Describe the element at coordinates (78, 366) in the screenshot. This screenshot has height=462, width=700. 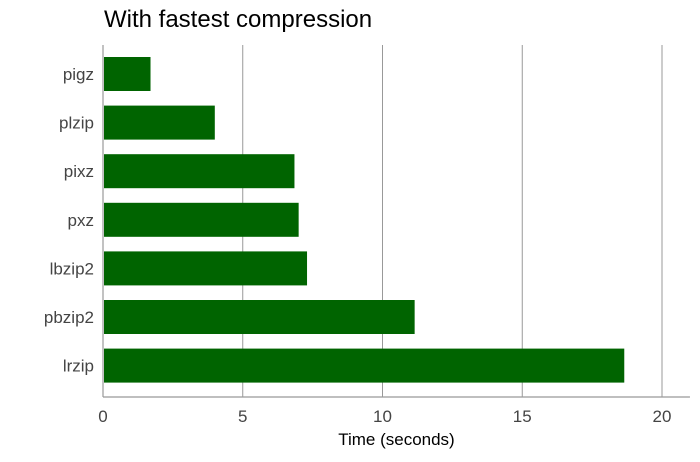
I see `y-tick-label: lrzip` at that location.